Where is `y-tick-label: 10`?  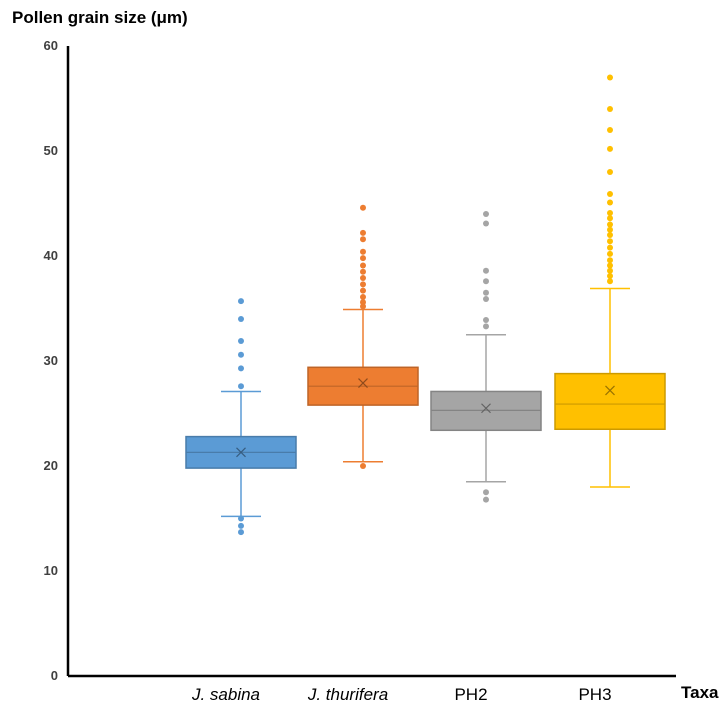
y-tick-label: 10 is located at coordinates (51, 570).